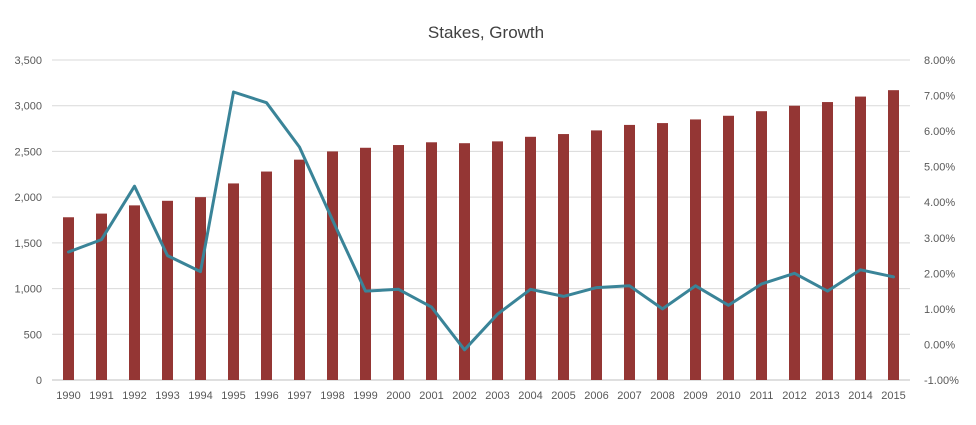 Image resolution: width=976 pixels, height=425 pixels. What do you see at coordinates (695, 396) in the screenshot?
I see `x-tick-label: 2009` at bounding box center [695, 396].